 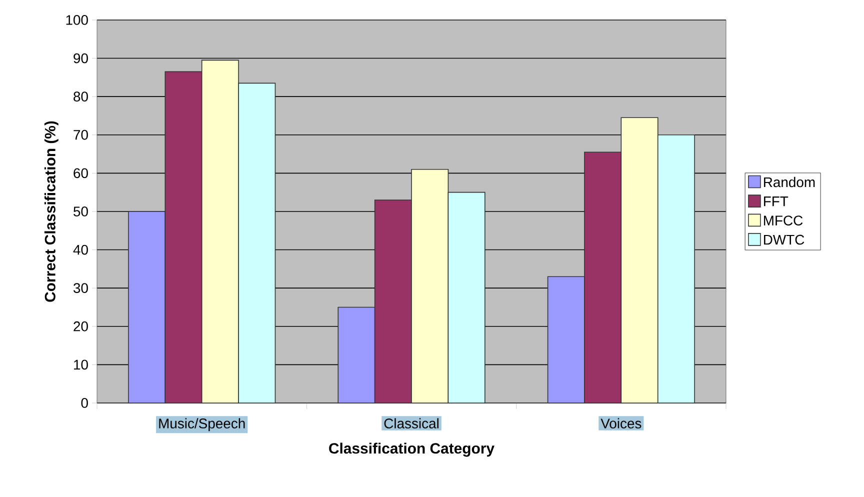 I want to click on legend-label: MFCC, so click(x=783, y=221).